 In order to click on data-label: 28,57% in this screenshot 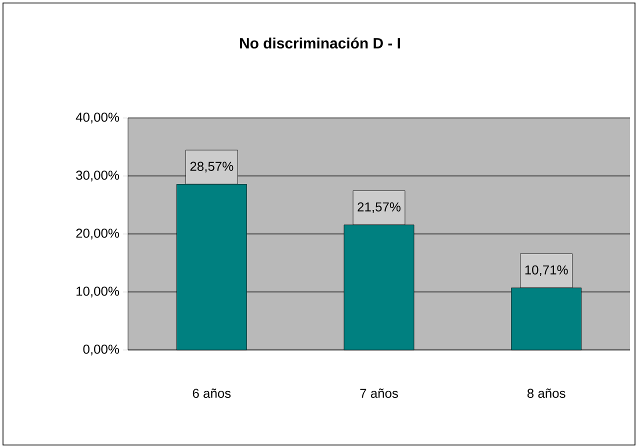, I will do `click(212, 167)`.